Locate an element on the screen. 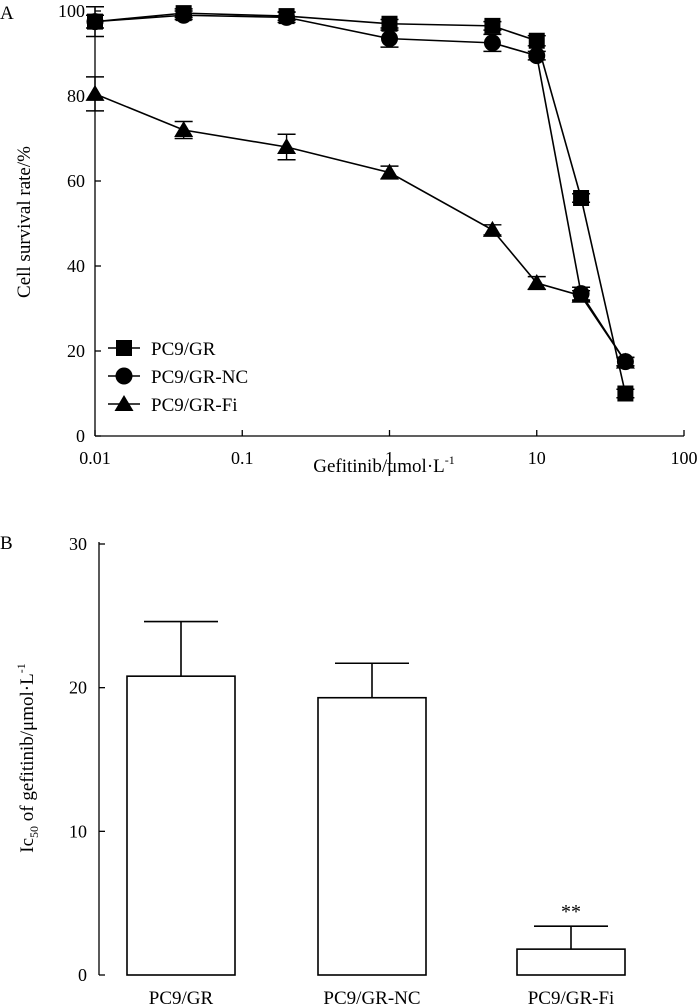 Image resolution: width=700 pixels, height=1008 pixels. panel-a-y-ticks: 0 20 40 60 80 100 is located at coordinates (79, 223).